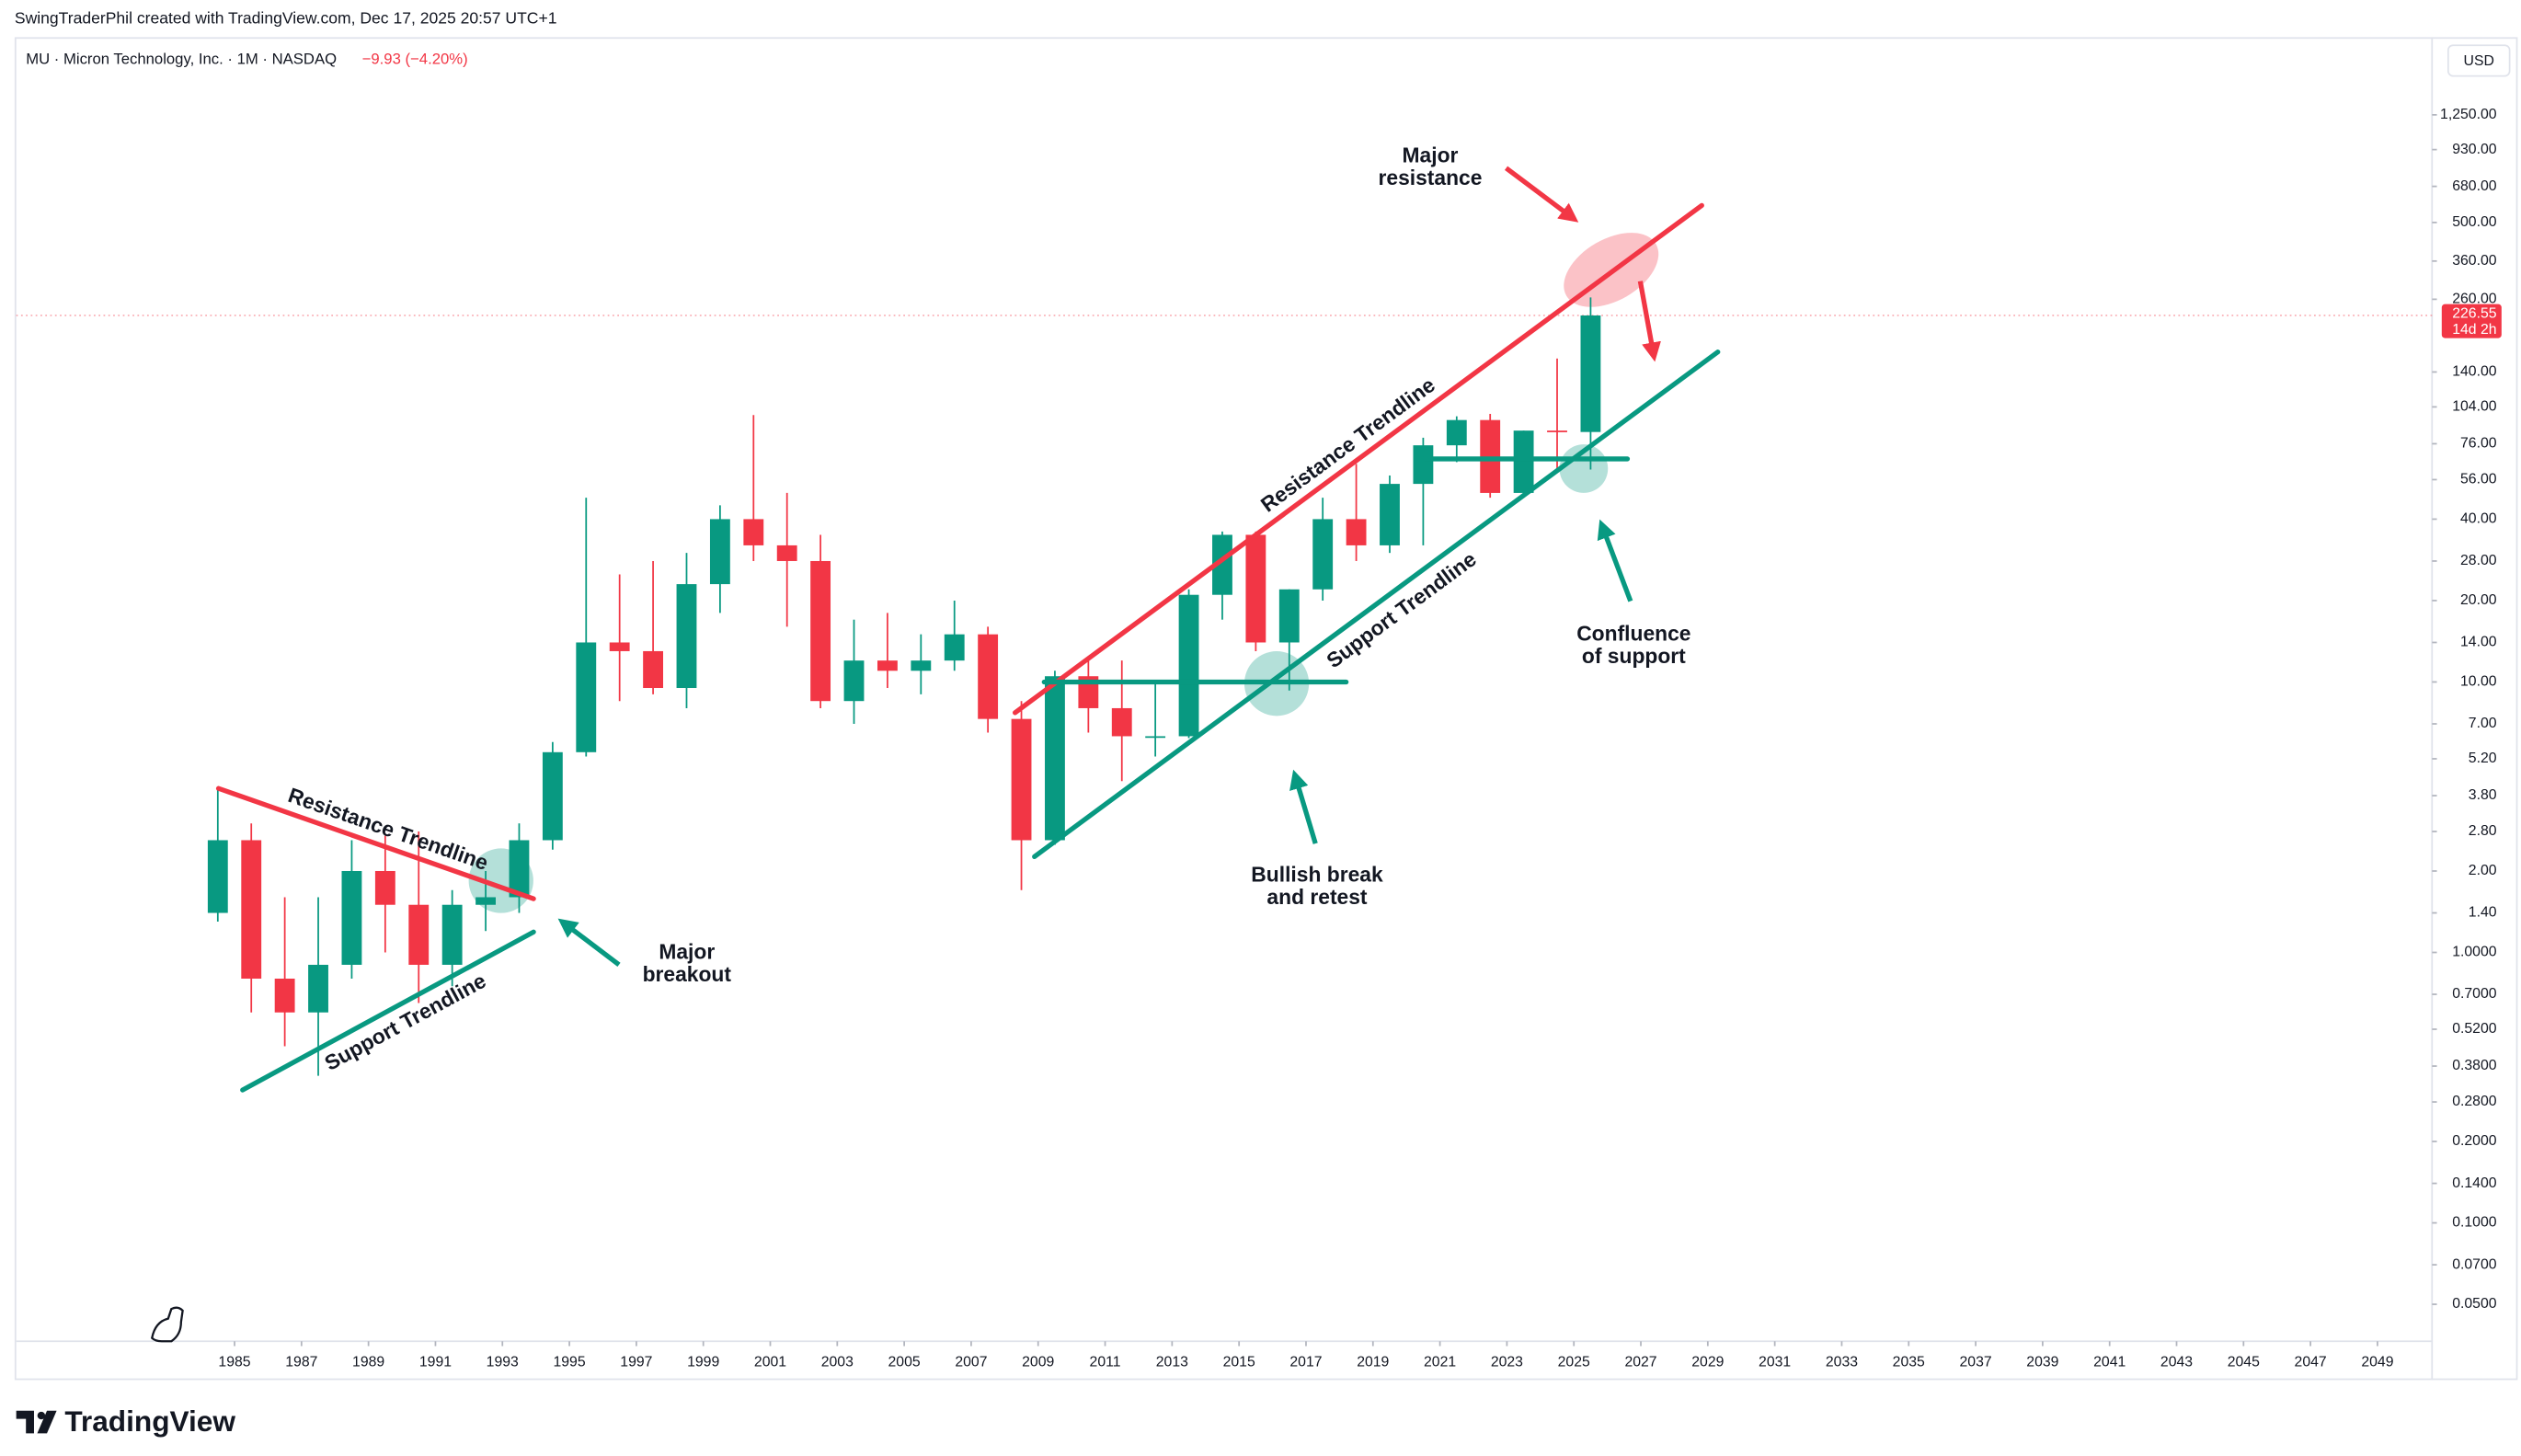 This screenshot has width=2521, height=1456. Describe the element at coordinates (1574, 1362) in the screenshot. I see `x-tick-label: 2025` at that location.